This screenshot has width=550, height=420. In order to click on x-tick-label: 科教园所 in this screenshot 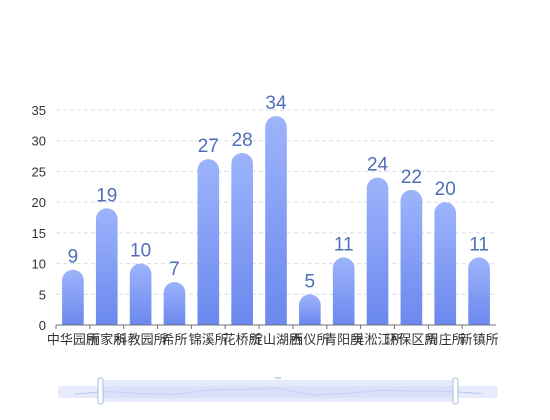, I will do `click(141, 340)`.